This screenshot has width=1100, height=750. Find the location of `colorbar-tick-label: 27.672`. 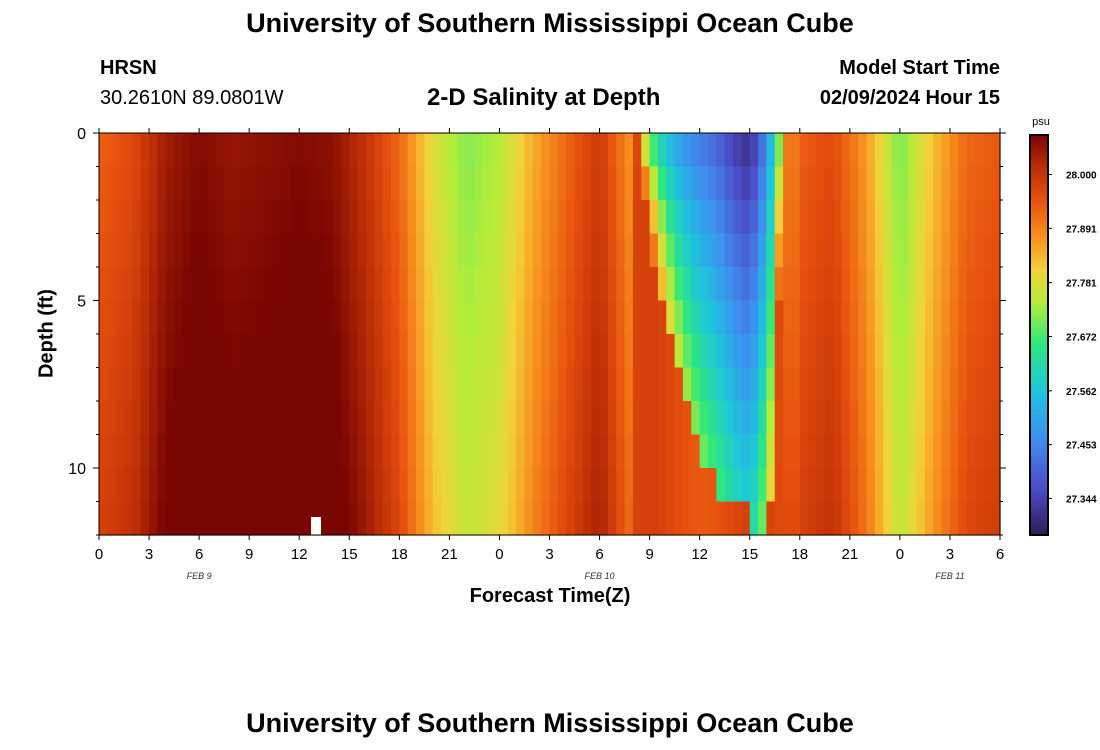

colorbar-tick-label: 27.672 is located at coordinates (1081, 337).